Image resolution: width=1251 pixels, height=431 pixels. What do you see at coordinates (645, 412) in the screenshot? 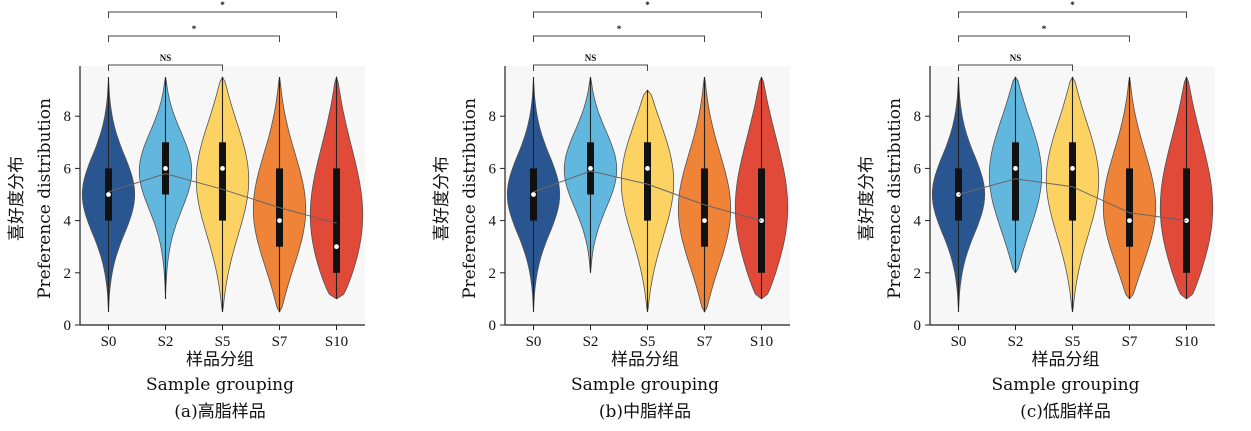
I see `caption: (b)中脂样品` at bounding box center [645, 412].